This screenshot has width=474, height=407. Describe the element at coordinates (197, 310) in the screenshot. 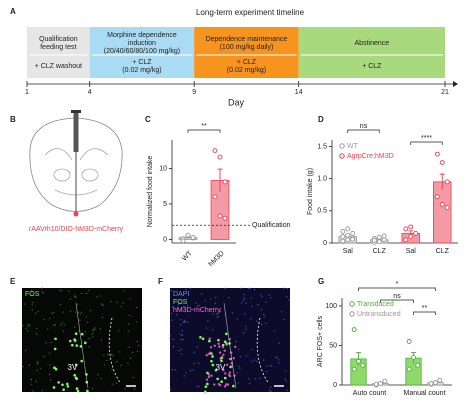

I see `channel-label: hM3D-mCherry` at that location.